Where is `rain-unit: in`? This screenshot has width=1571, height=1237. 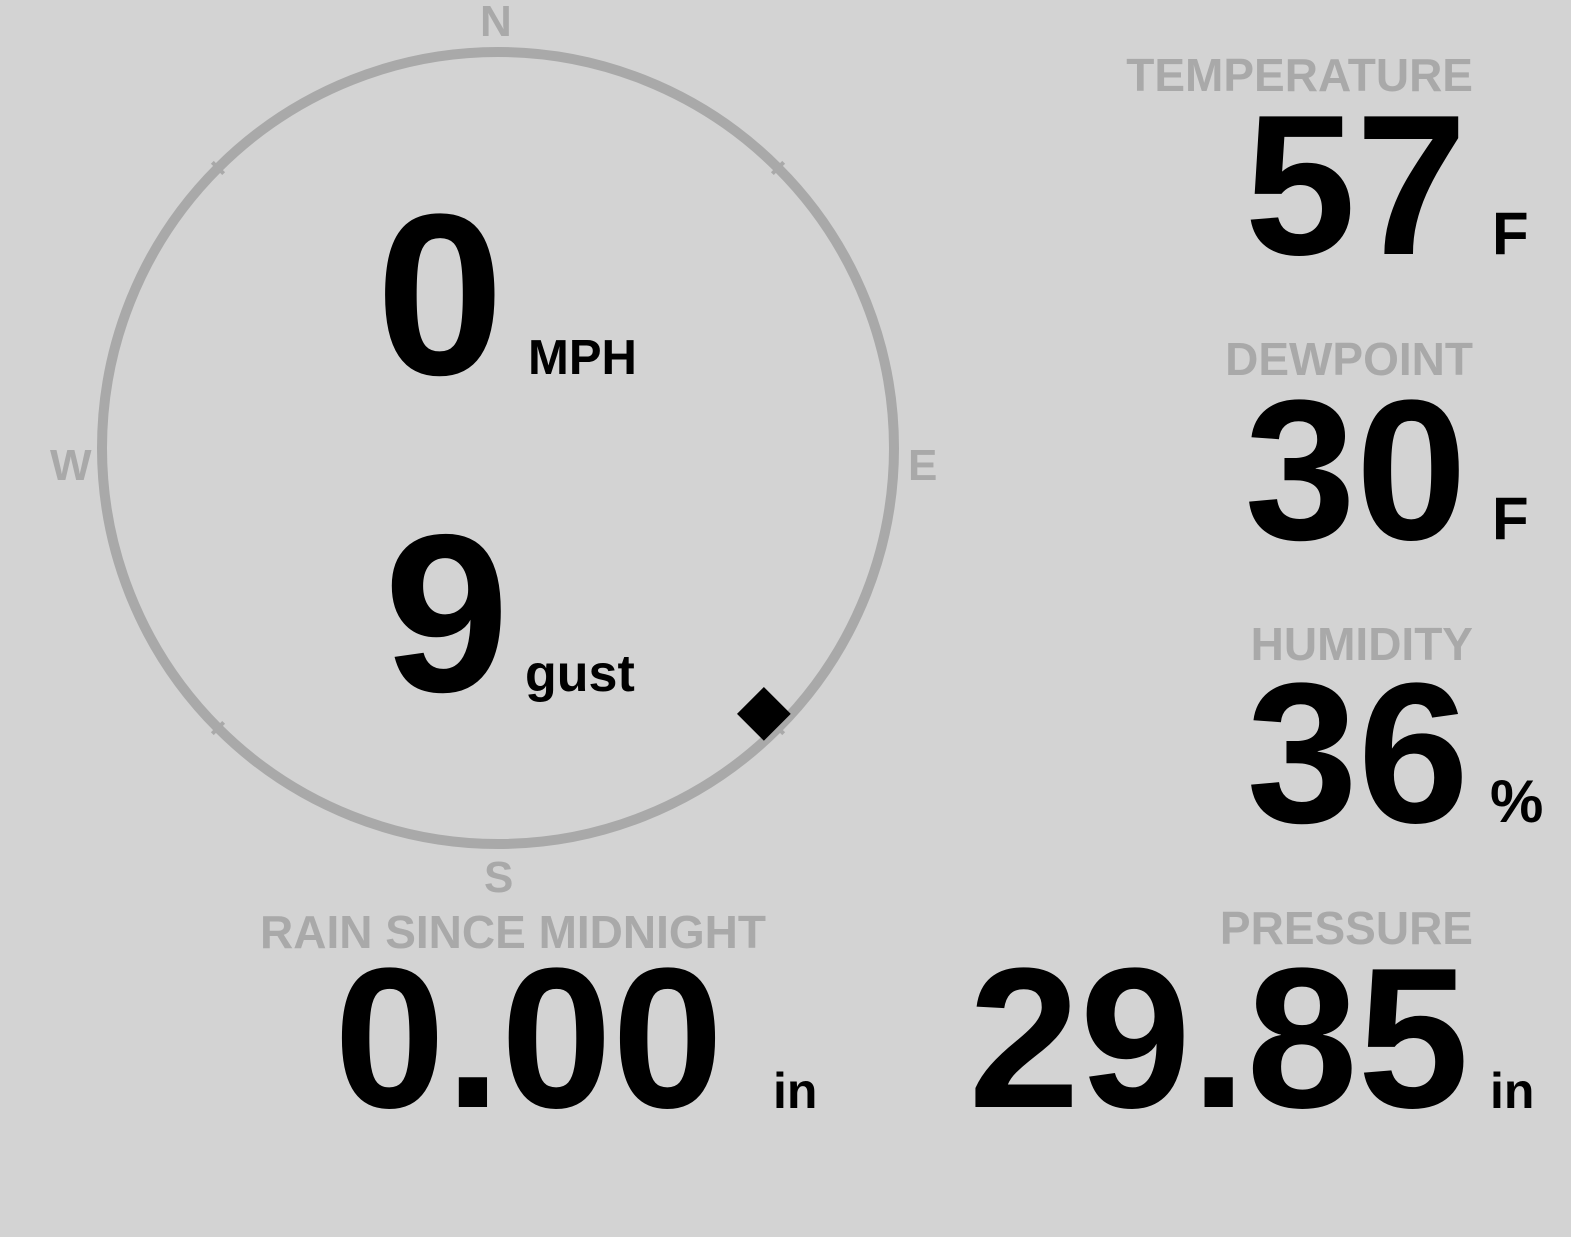 rain-unit: in is located at coordinates (795, 1091).